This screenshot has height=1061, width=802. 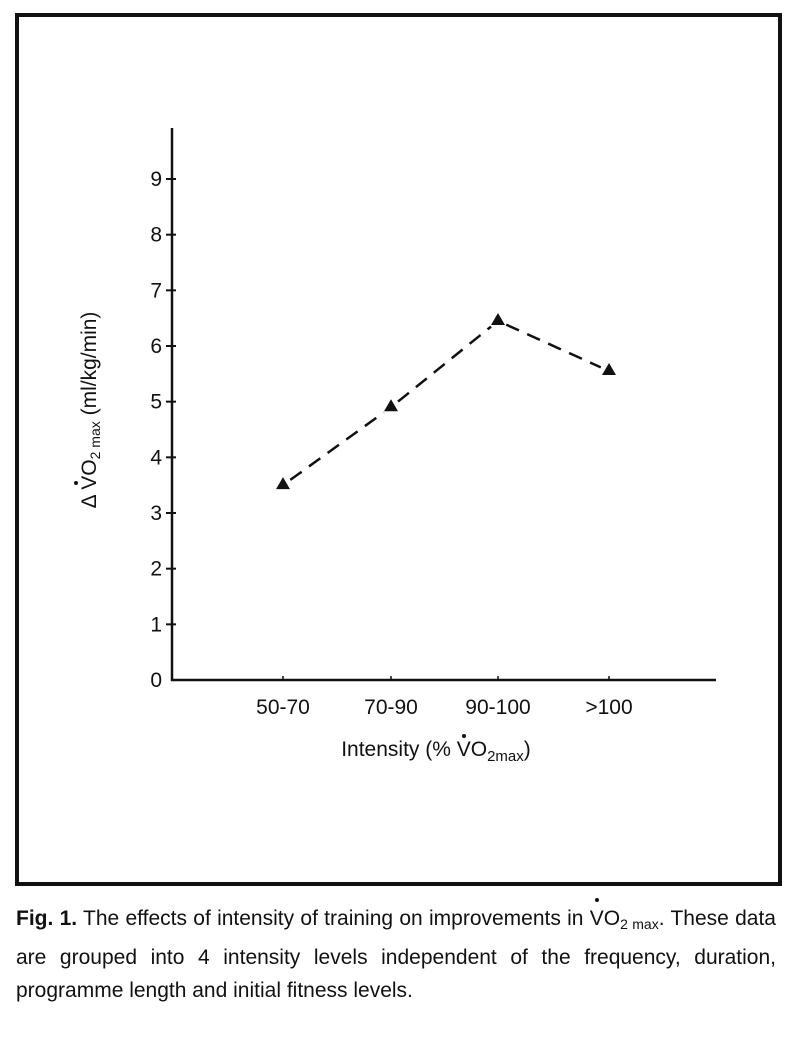 What do you see at coordinates (283, 707) in the screenshot?
I see `x-tick-label: 50-70` at bounding box center [283, 707].